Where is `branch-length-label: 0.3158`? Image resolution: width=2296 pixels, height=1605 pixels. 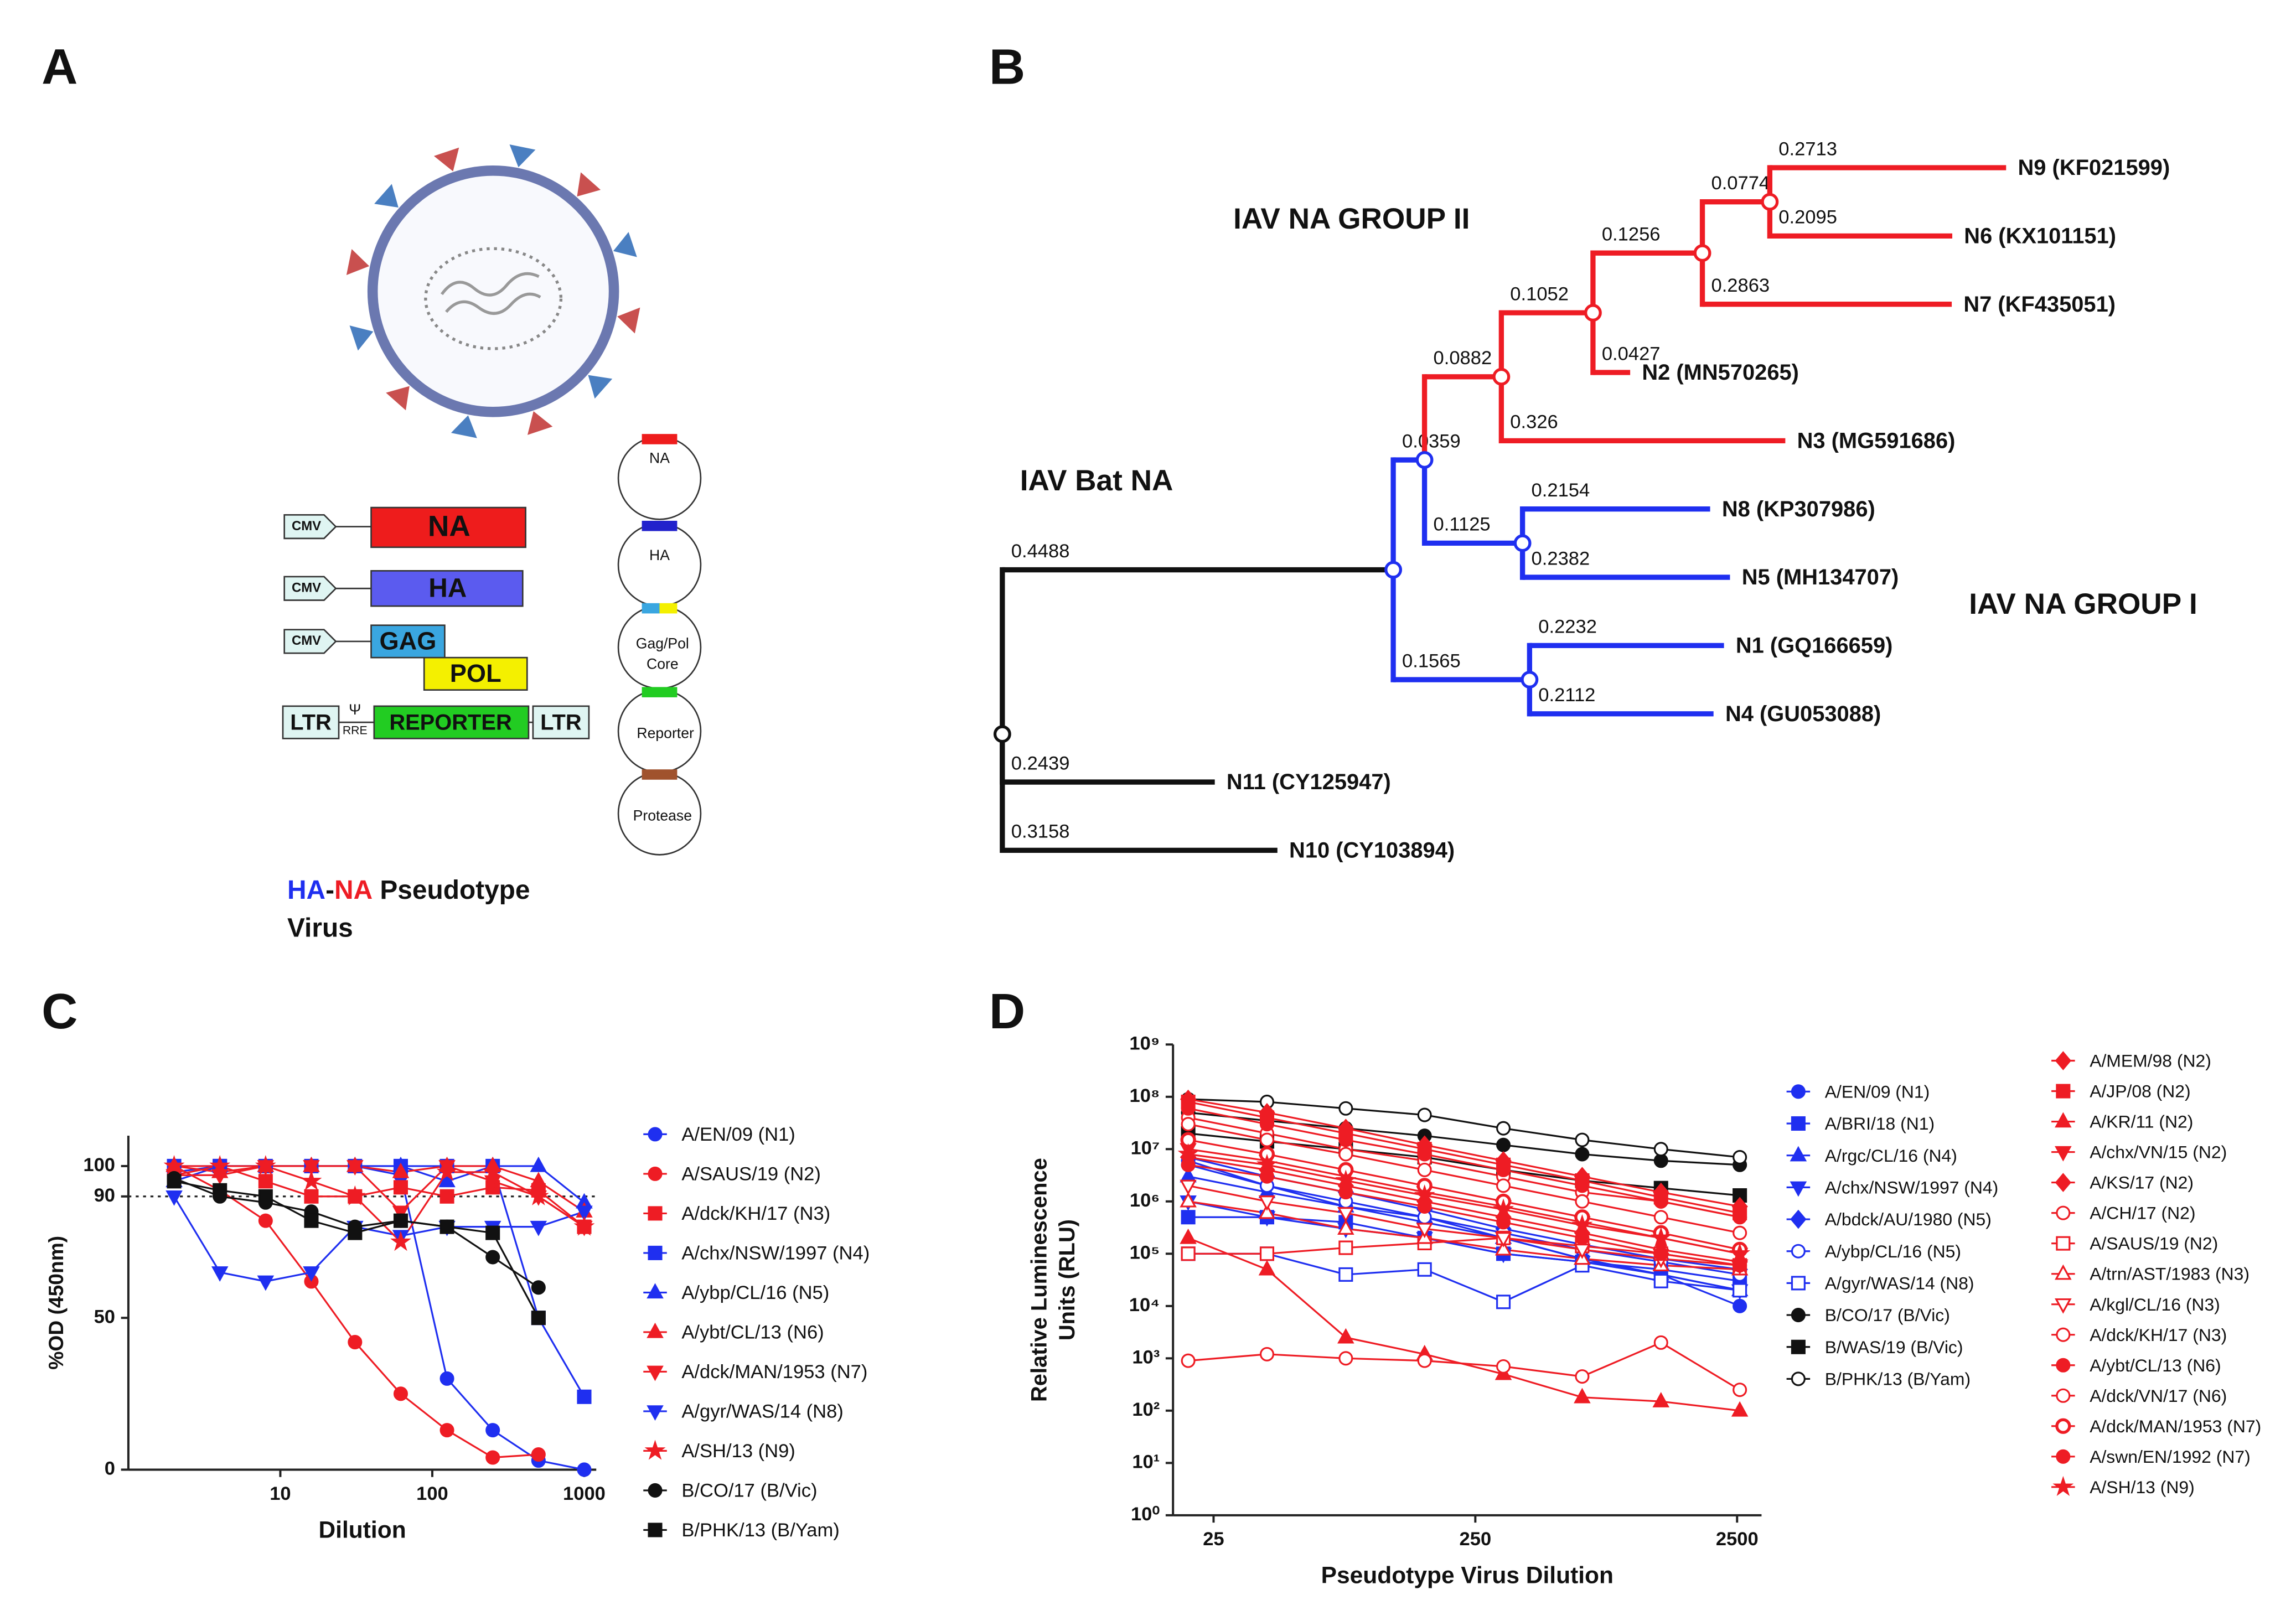 branch-length-label: 0.3158 is located at coordinates (1040, 832).